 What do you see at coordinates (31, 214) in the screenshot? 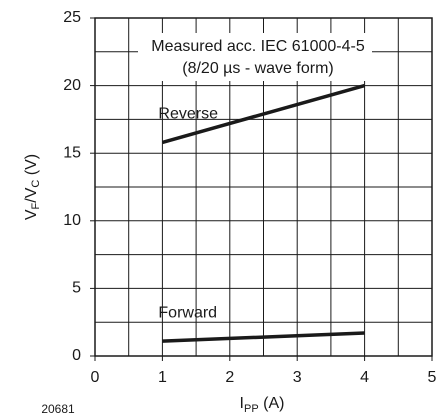
I see `label-part: V` at bounding box center [31, 214].